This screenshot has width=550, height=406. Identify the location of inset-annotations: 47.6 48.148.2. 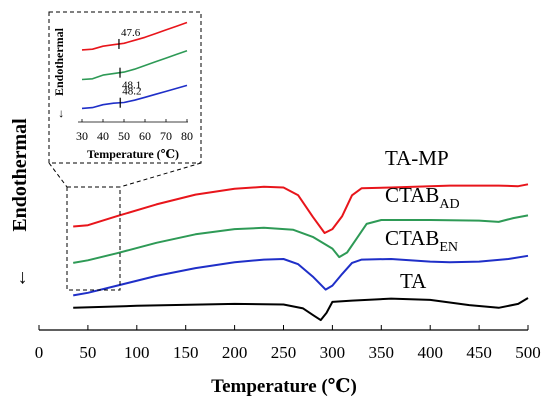
(129, 67).